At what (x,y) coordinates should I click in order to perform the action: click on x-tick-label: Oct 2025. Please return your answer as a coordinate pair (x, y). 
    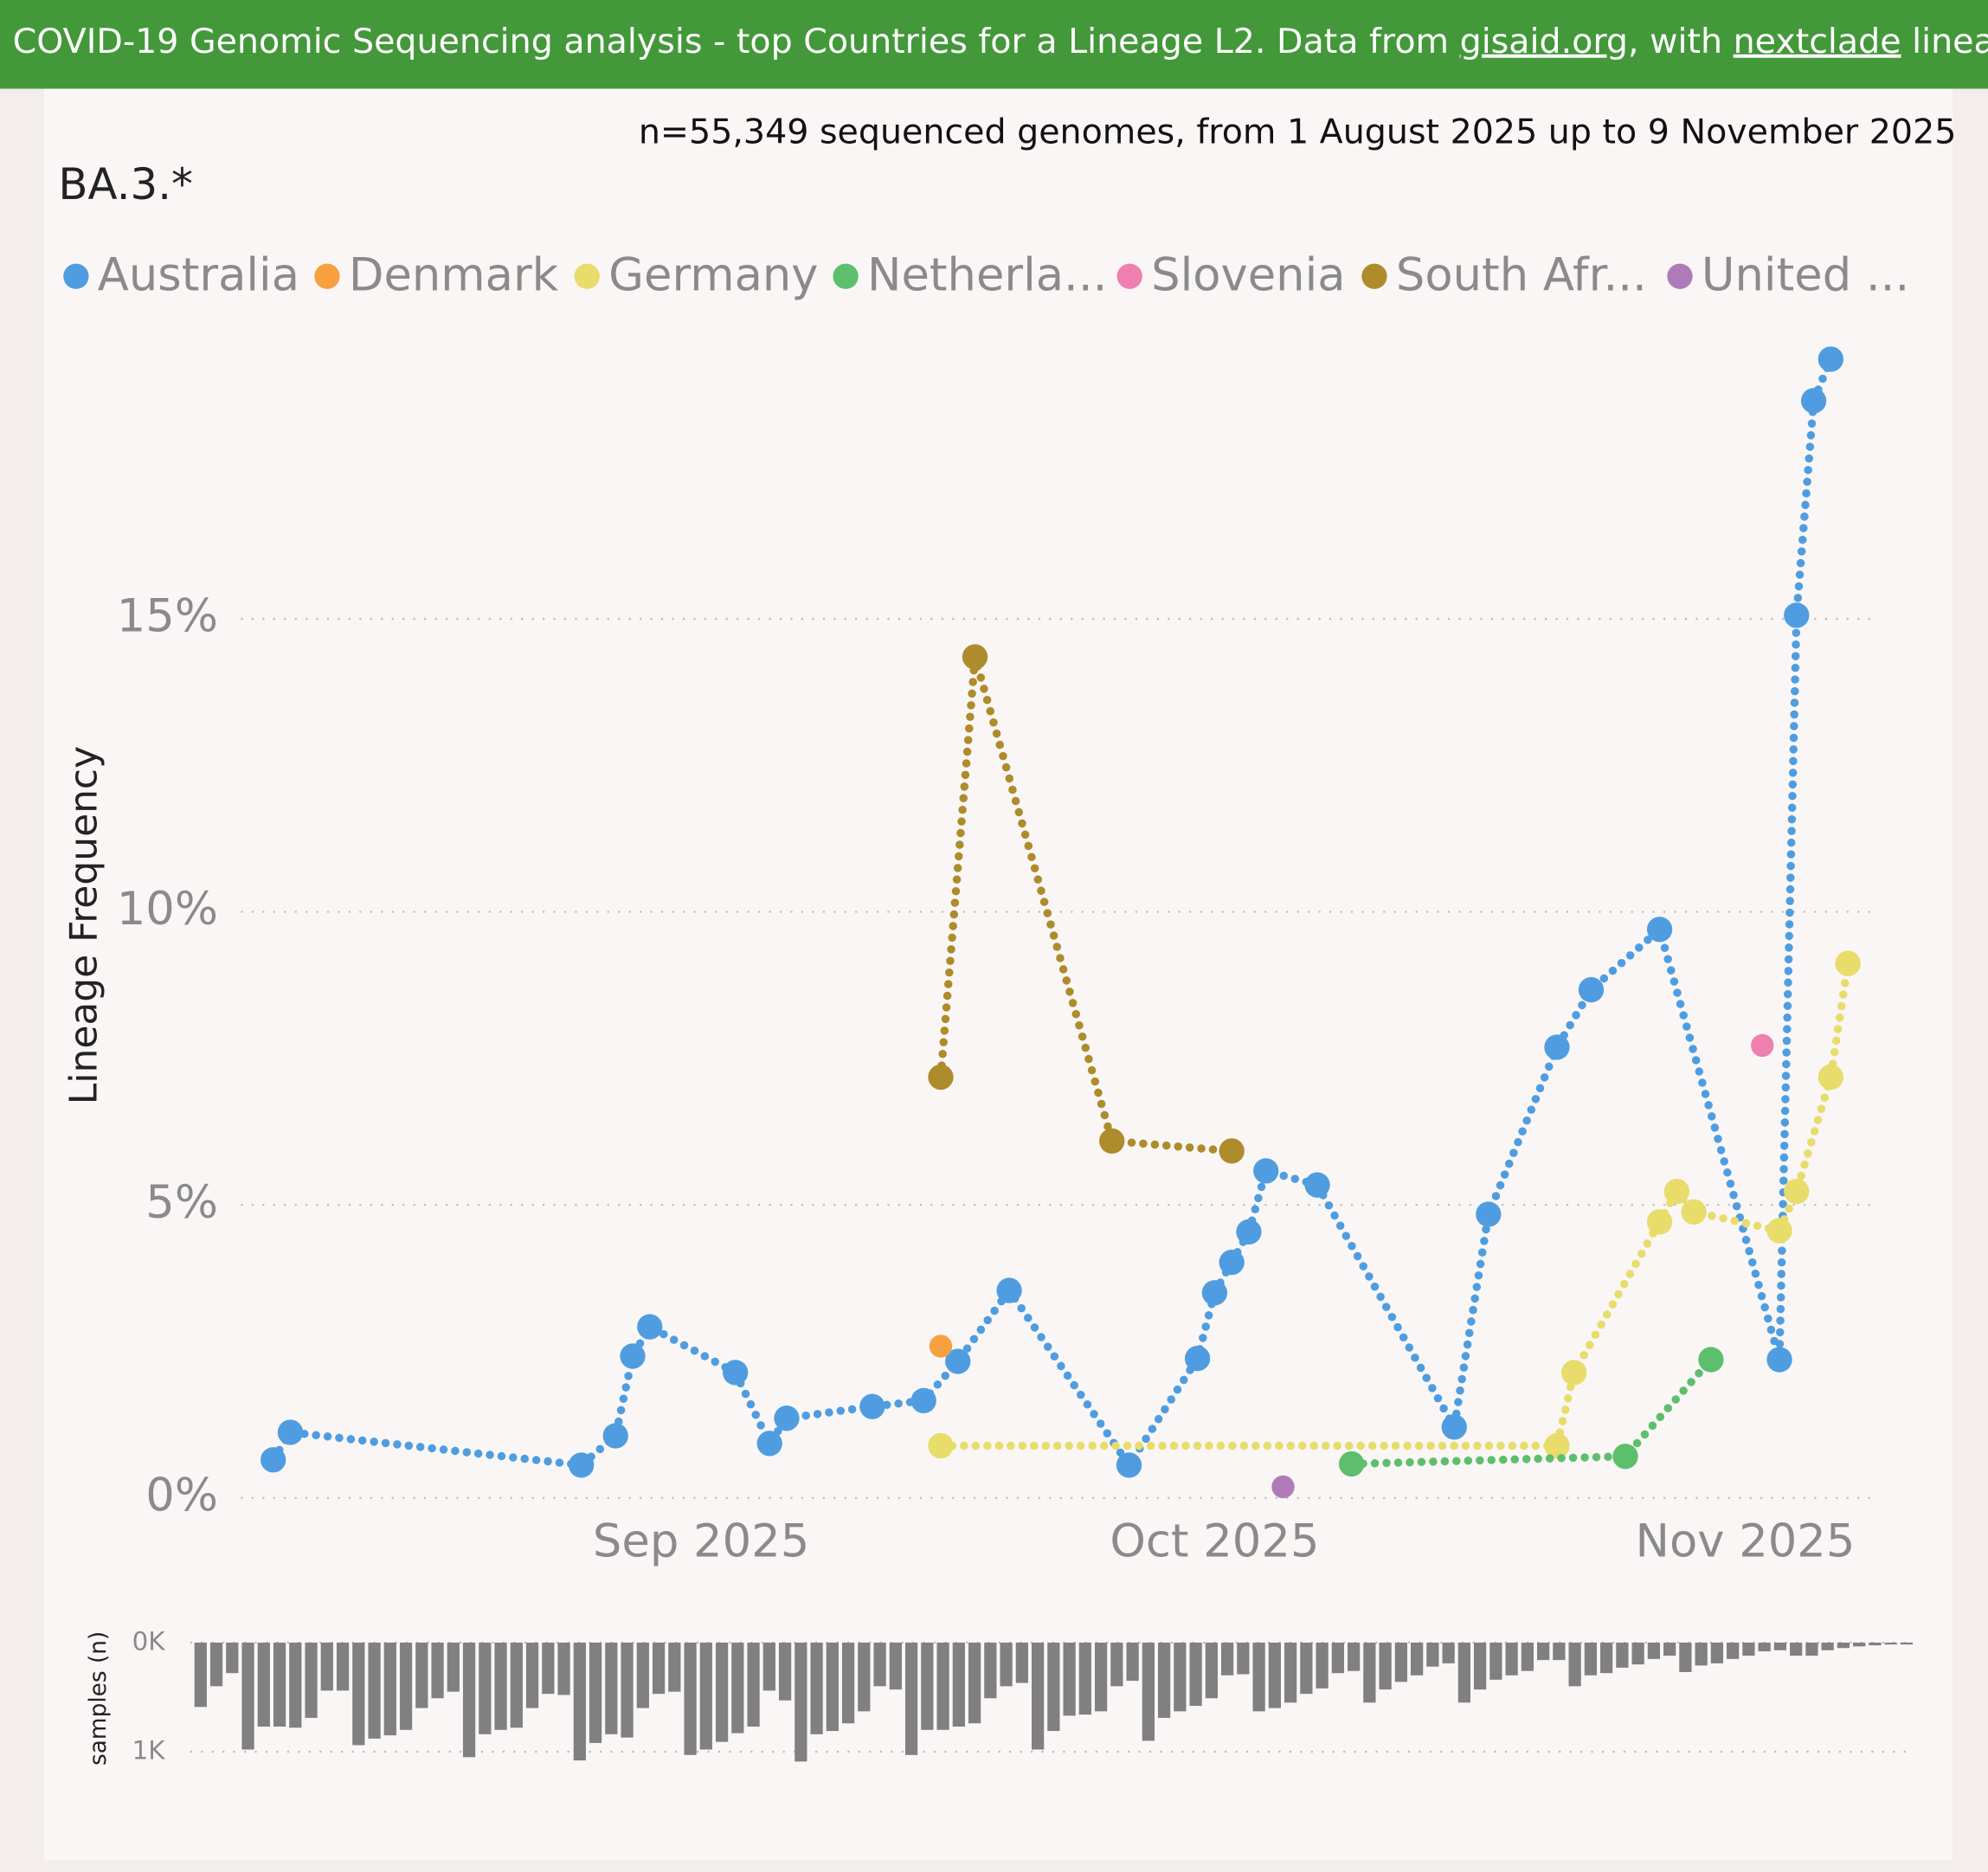
    Looking at the image, I should click on (1214, 1541).